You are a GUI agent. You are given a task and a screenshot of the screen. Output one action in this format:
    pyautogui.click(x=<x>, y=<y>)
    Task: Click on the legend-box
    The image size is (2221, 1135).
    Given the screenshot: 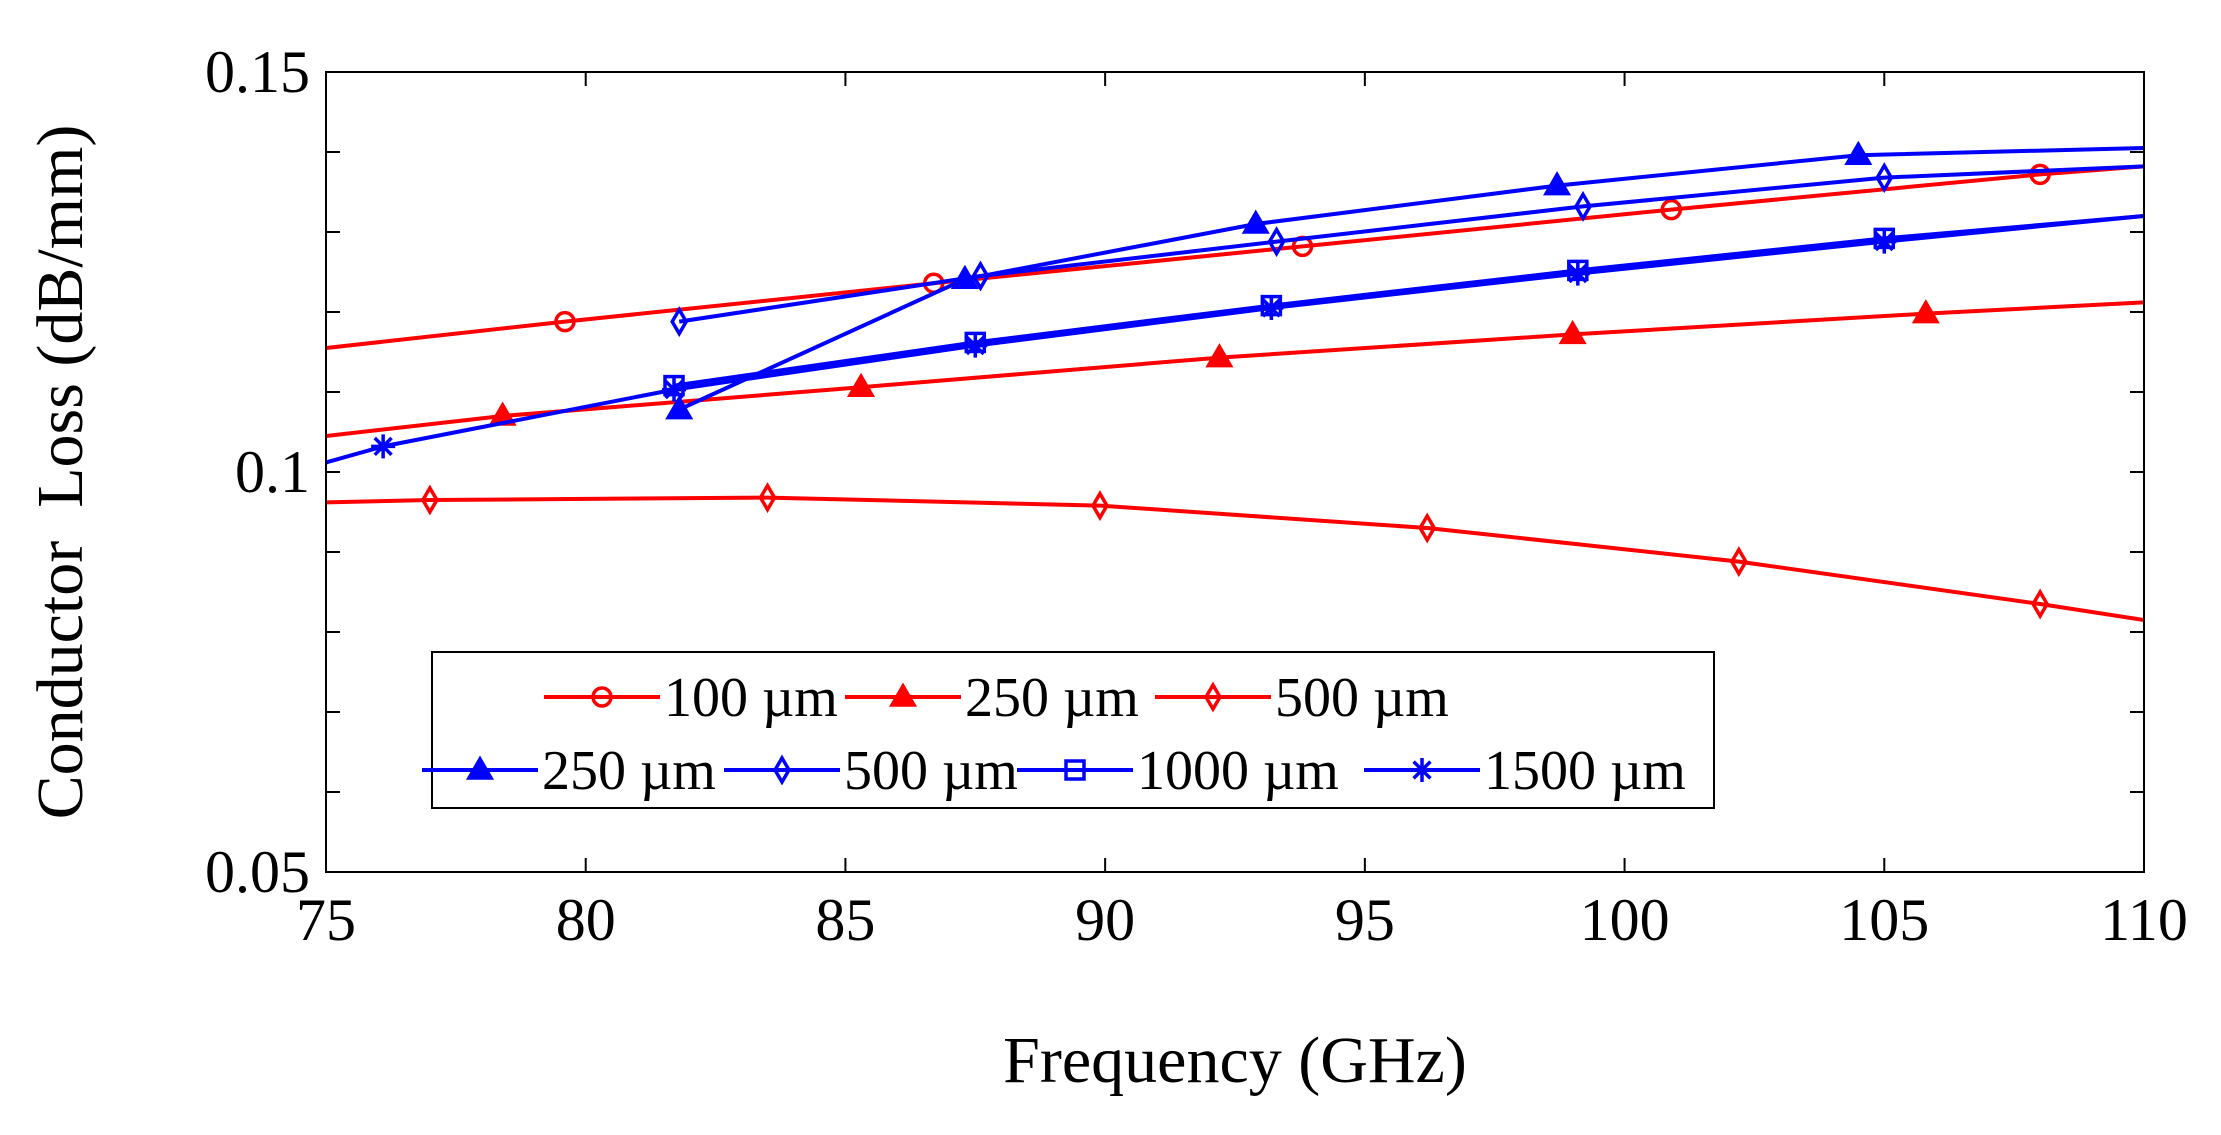 What is the action you would take?
    pyautogui.click(x=1073, y=730)
    